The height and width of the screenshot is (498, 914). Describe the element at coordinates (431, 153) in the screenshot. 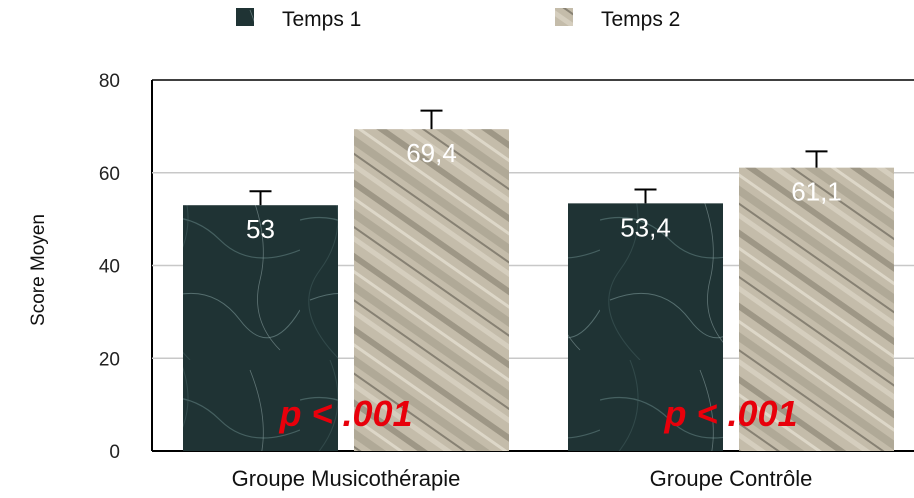

I see `data-label-group-1-temps-2: 69,4` at that location.